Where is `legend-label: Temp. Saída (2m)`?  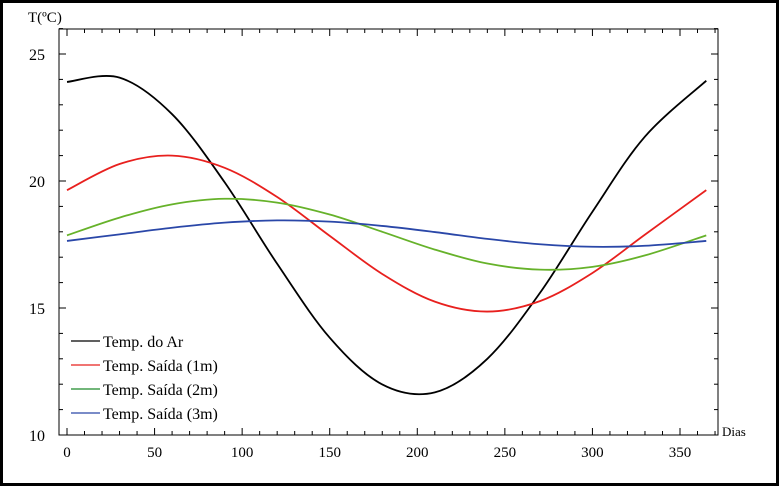
legend-label: Temp. Saída (2m) is located at coordinates (160, 390).